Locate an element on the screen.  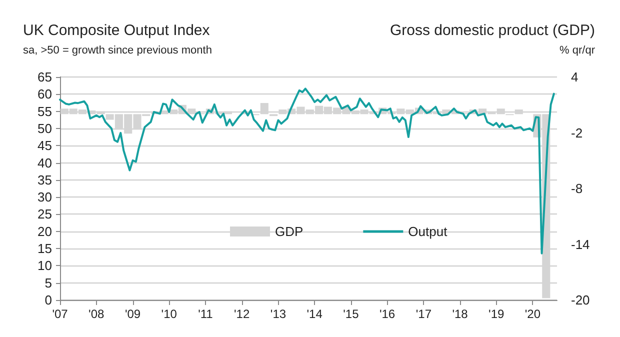
y2-tick-label: -14 is located at coordinates (580, 244).